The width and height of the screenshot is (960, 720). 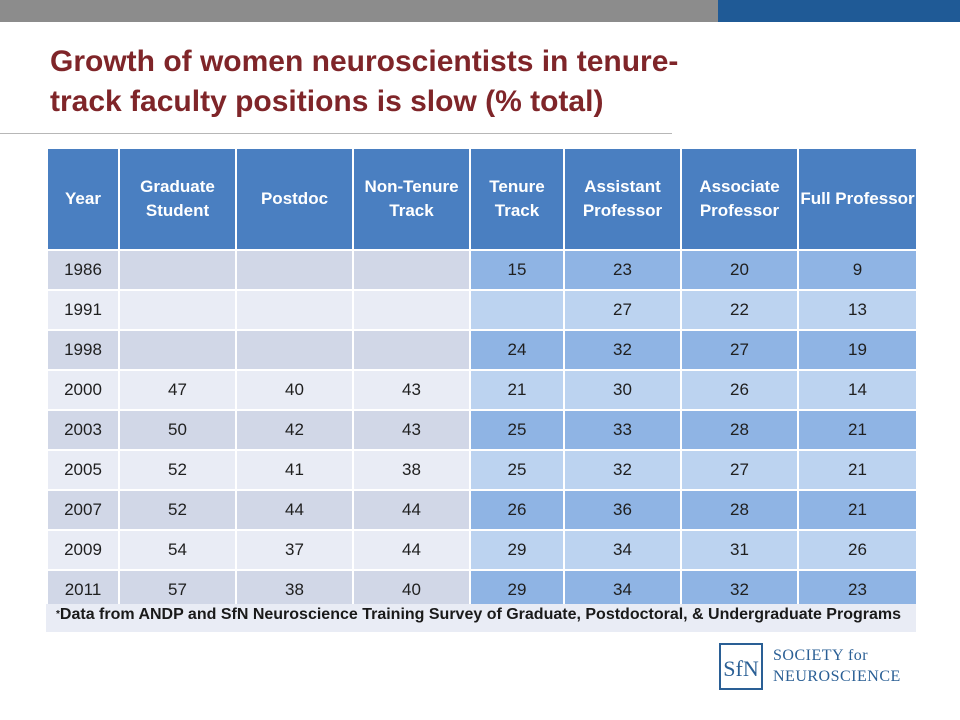 I want to click on table-cell: 37, so click(x=294, y=550).